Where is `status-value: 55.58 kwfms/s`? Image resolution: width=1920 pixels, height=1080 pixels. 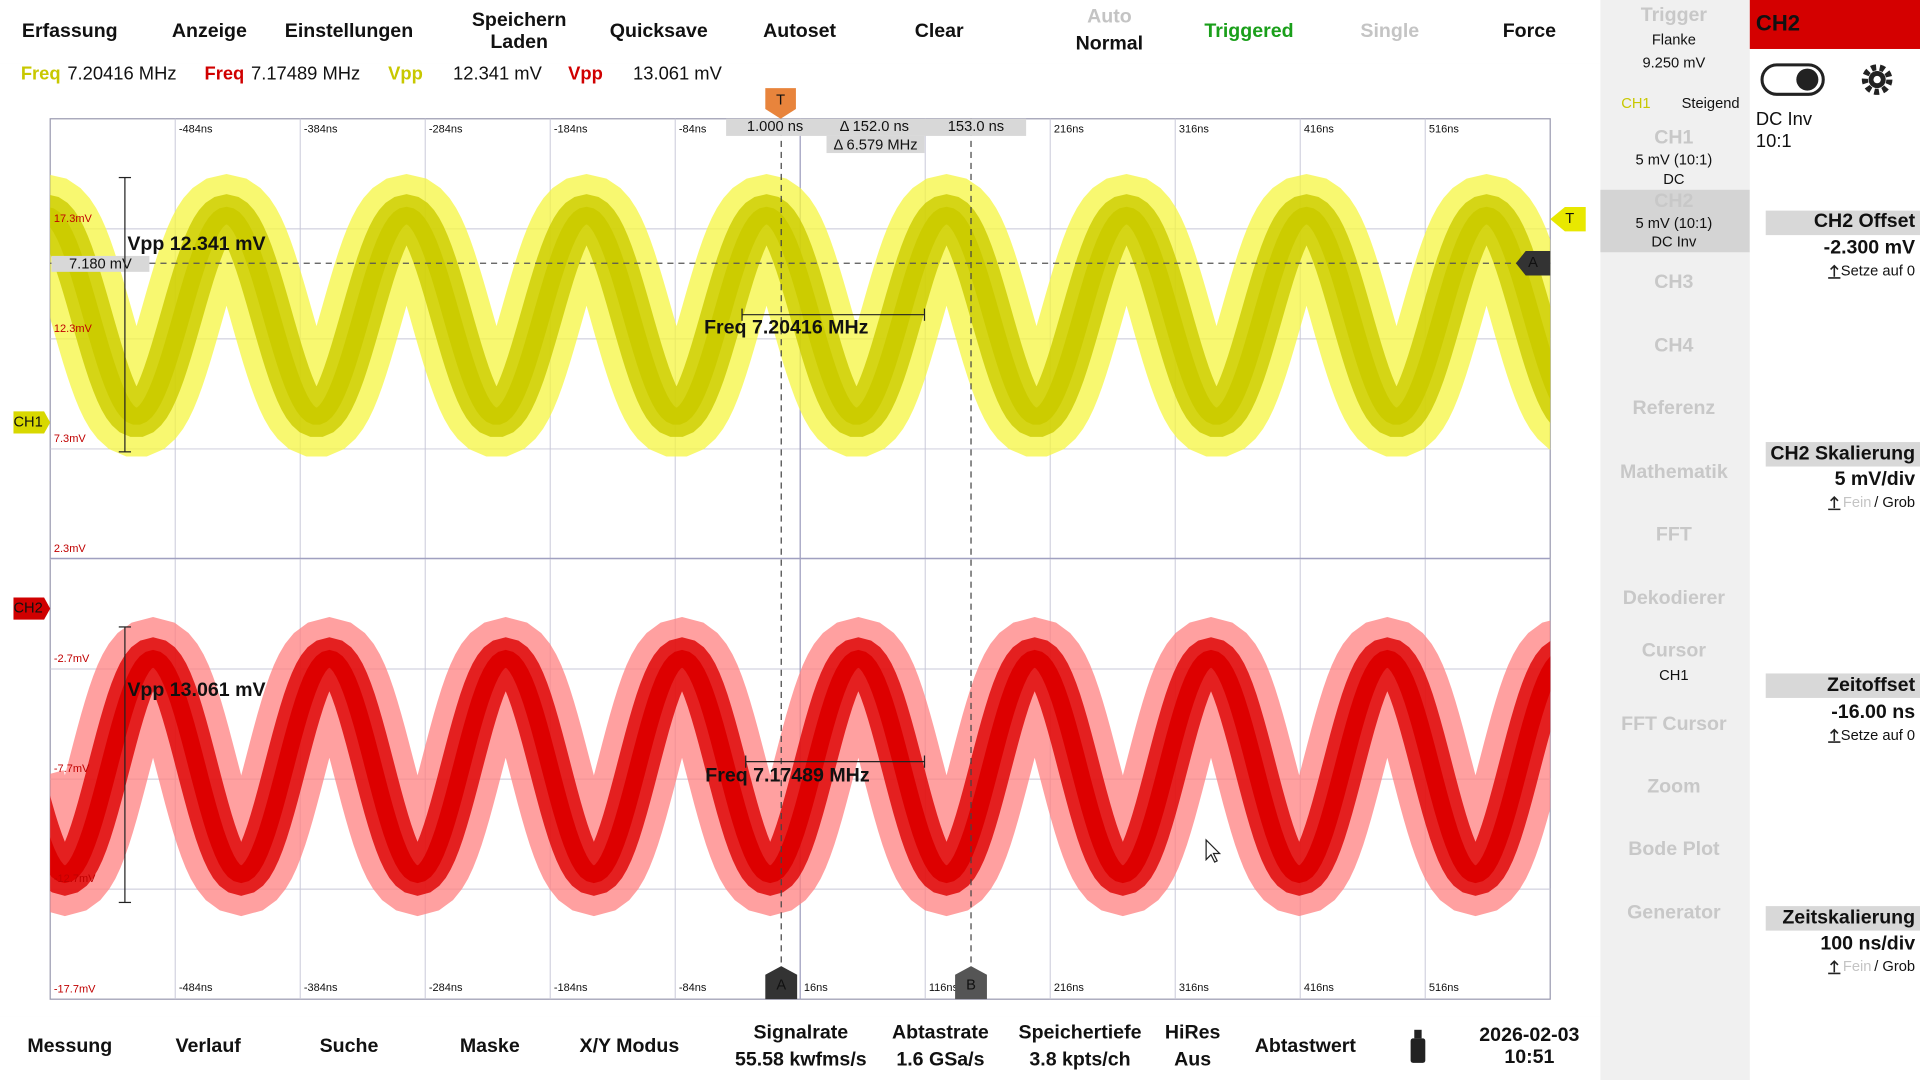
status-value: 55.58 kwfms/s is located at coordinates (801, 1060).